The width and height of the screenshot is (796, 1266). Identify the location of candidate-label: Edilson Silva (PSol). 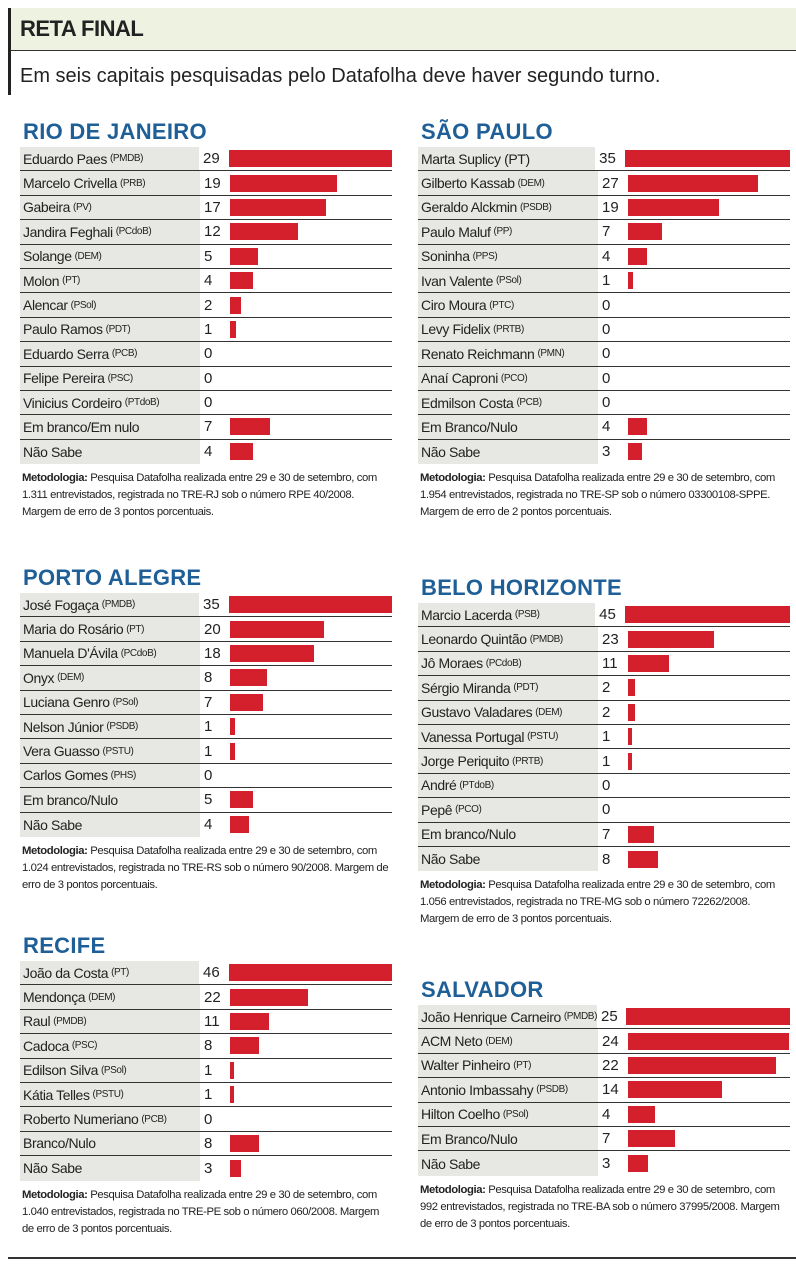
(110, 1070).